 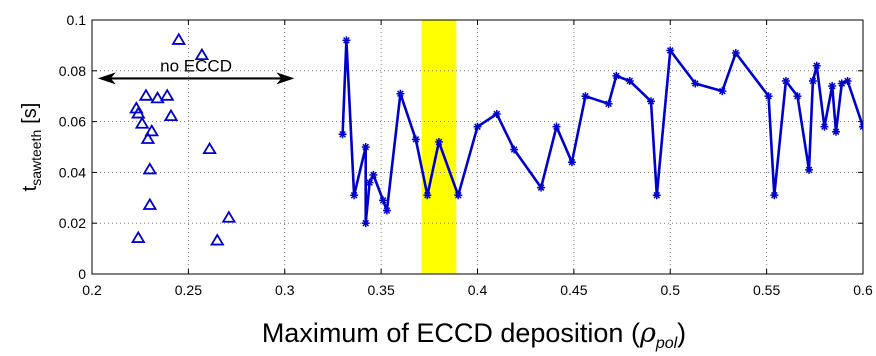 I want to click on y-tick-label: 0.04, so click(x=72, y=172).